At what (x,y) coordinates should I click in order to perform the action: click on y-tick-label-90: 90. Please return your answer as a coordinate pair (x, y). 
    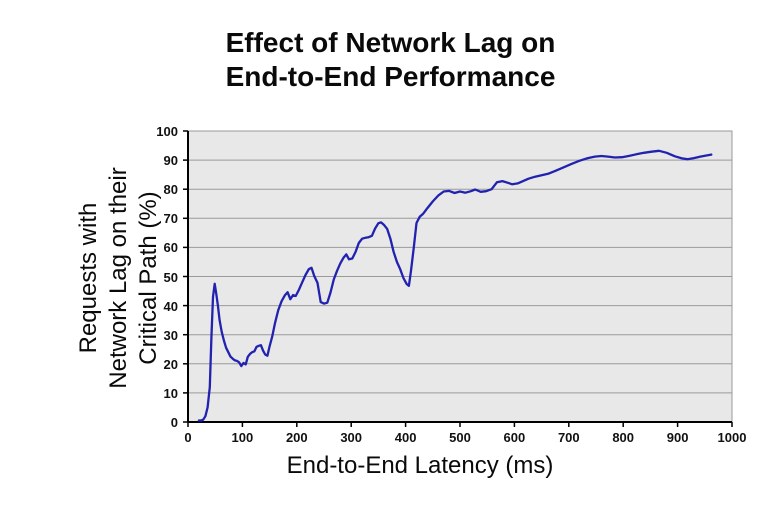
    Looking at the image, I should click on (170, 161).